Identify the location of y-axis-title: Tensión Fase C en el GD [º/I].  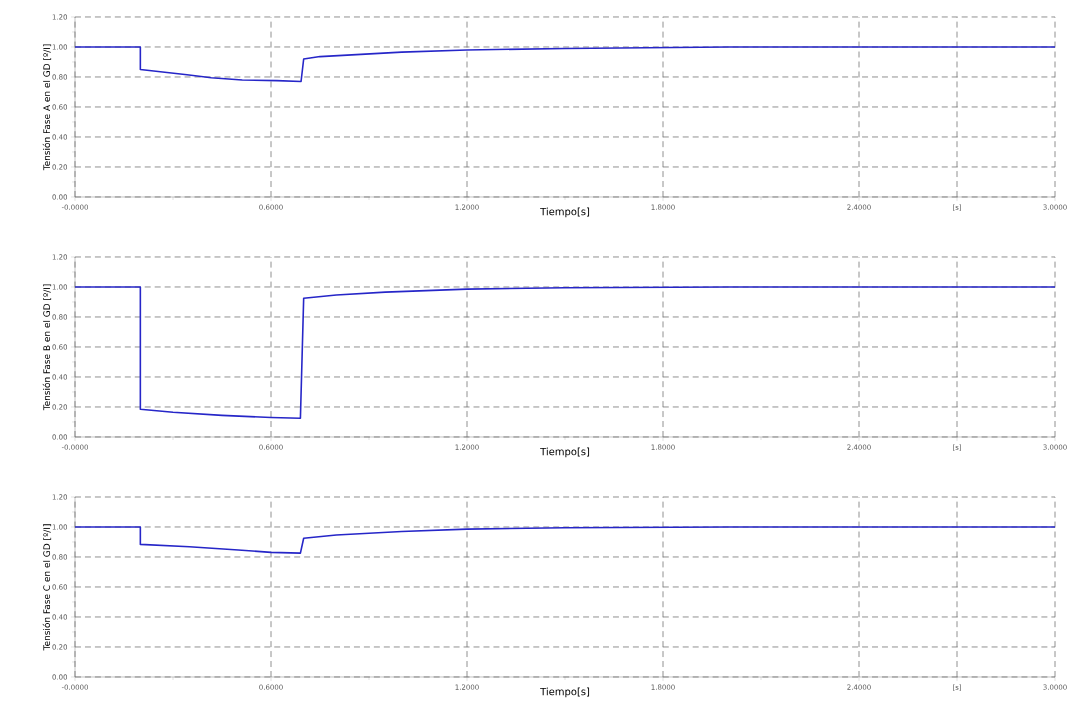
(47, 587).